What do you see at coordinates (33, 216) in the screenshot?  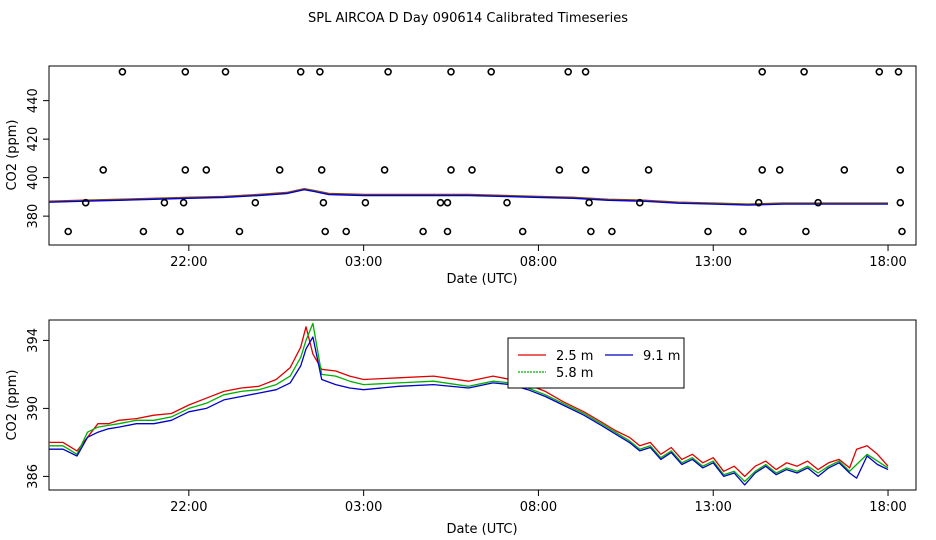 I see `top-y-tick-label: 380` at bounding box center [33, 216].